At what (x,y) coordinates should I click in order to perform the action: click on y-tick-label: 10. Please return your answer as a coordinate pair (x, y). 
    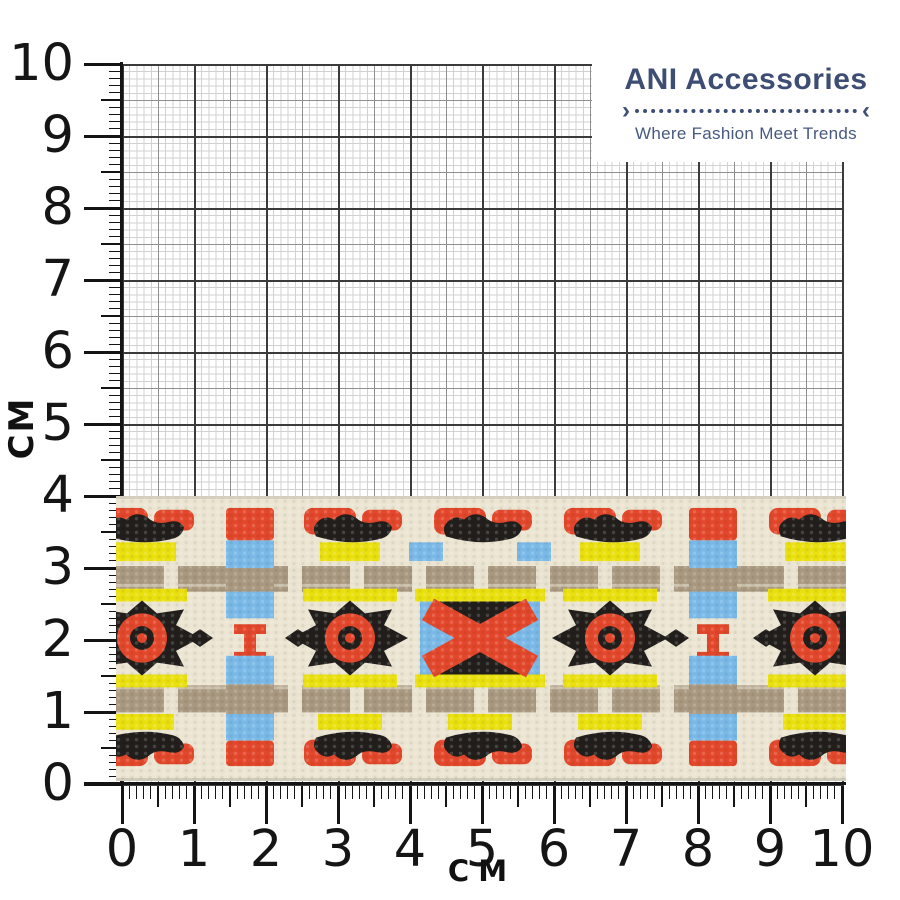
    Looking at the image, I should click on (41, 63).